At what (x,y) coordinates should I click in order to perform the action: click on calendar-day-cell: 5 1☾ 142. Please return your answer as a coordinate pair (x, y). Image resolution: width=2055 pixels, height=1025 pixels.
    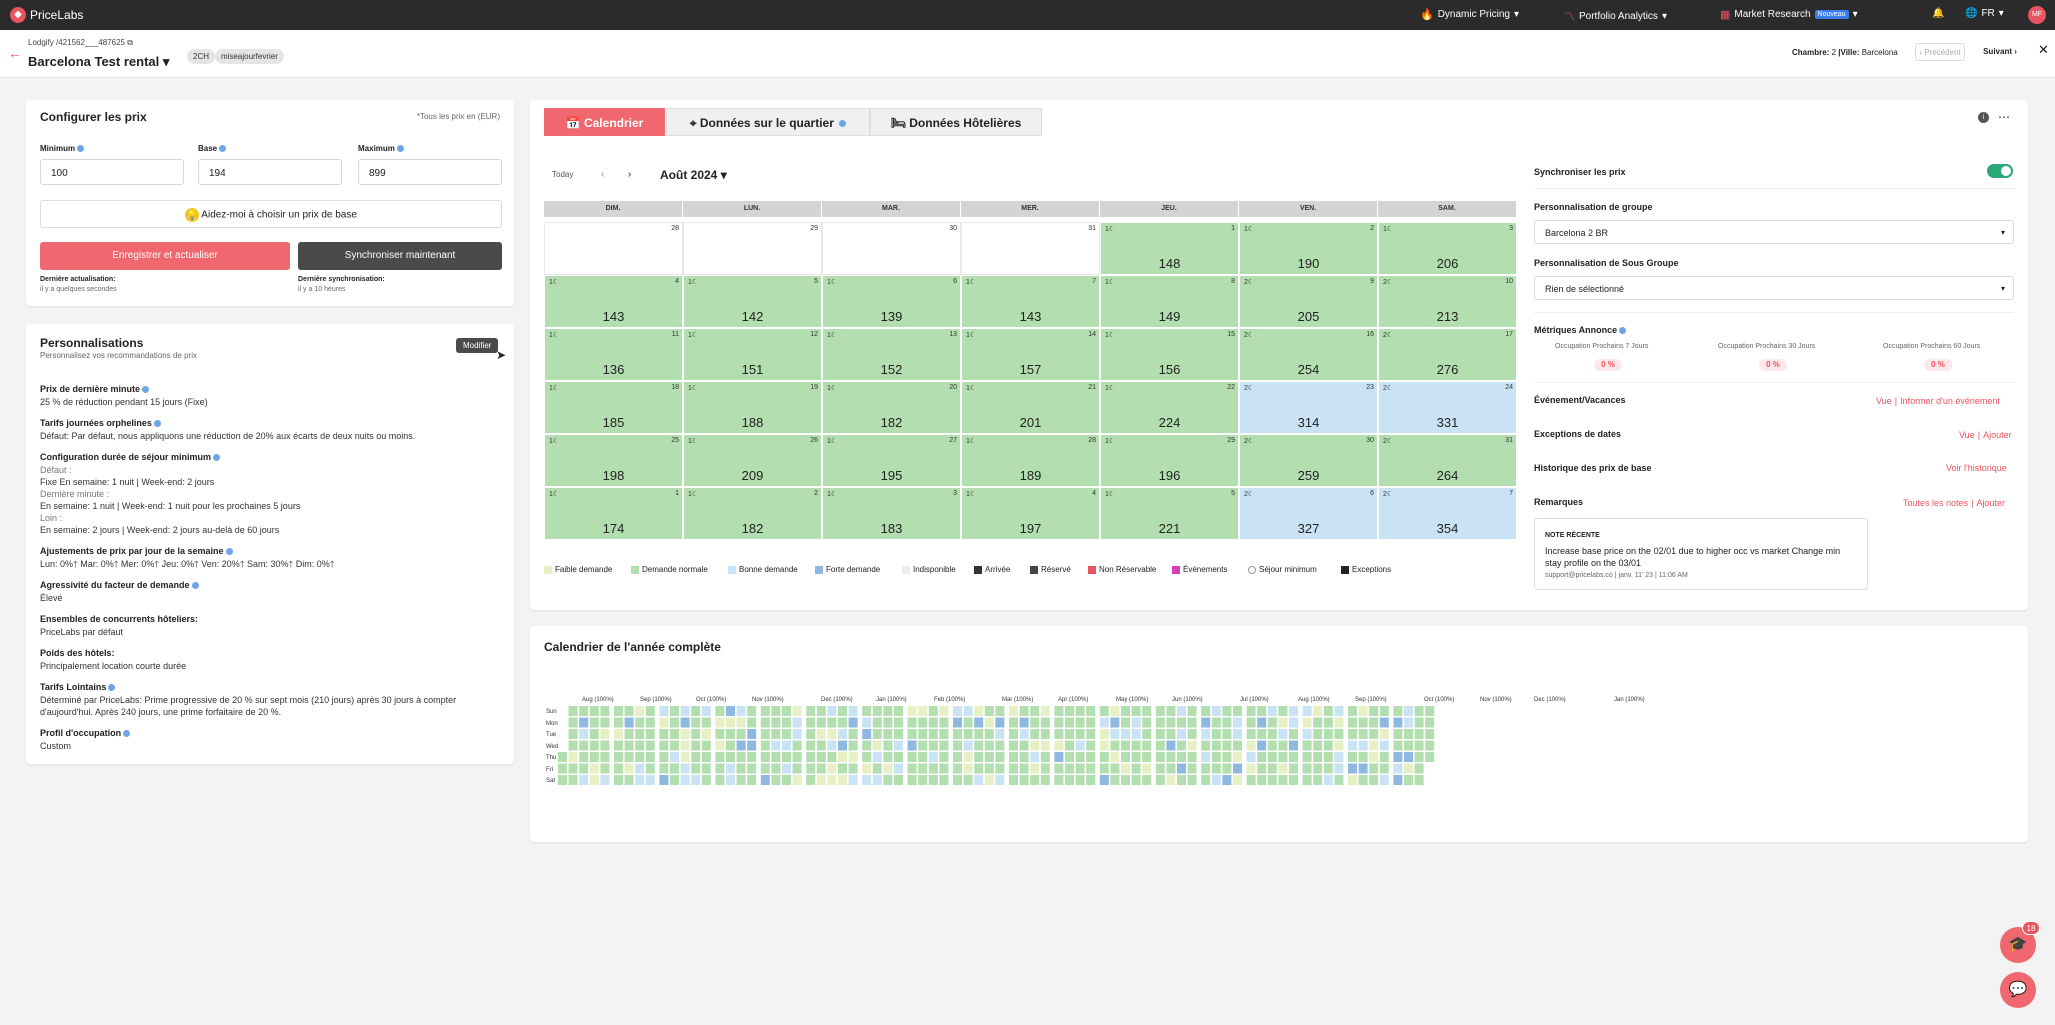
    Looking at the image, I should click on (752, 301).